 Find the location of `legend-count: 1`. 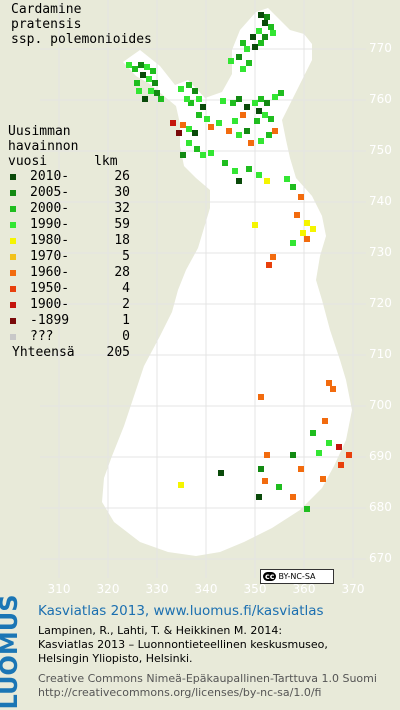

legend-count: 1 is located at coordinates (126, 320).